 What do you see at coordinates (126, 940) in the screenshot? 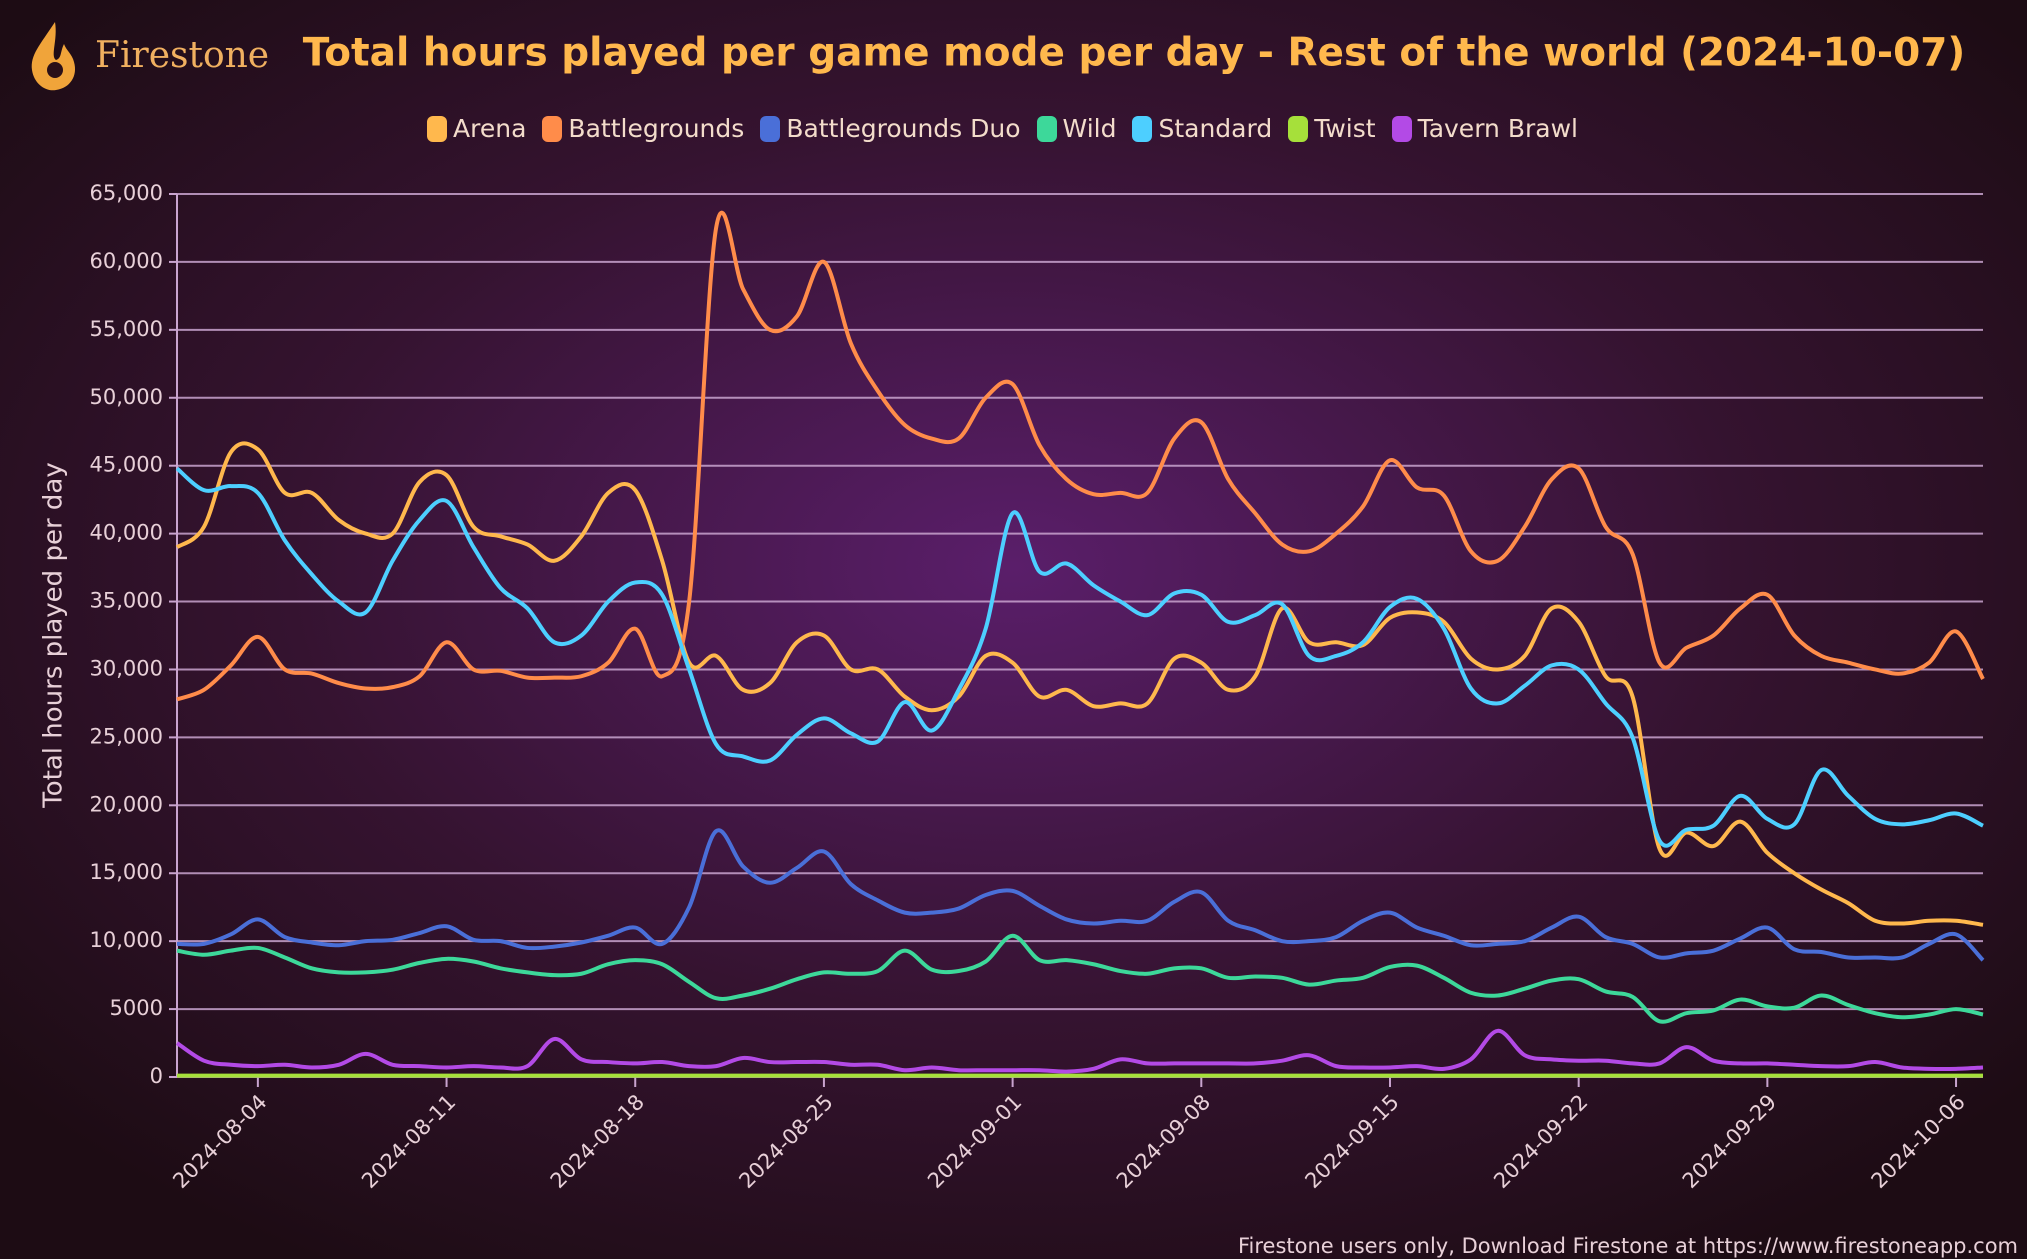
I see `y-tick-label: 10,000` at bounding box center [126, 940].